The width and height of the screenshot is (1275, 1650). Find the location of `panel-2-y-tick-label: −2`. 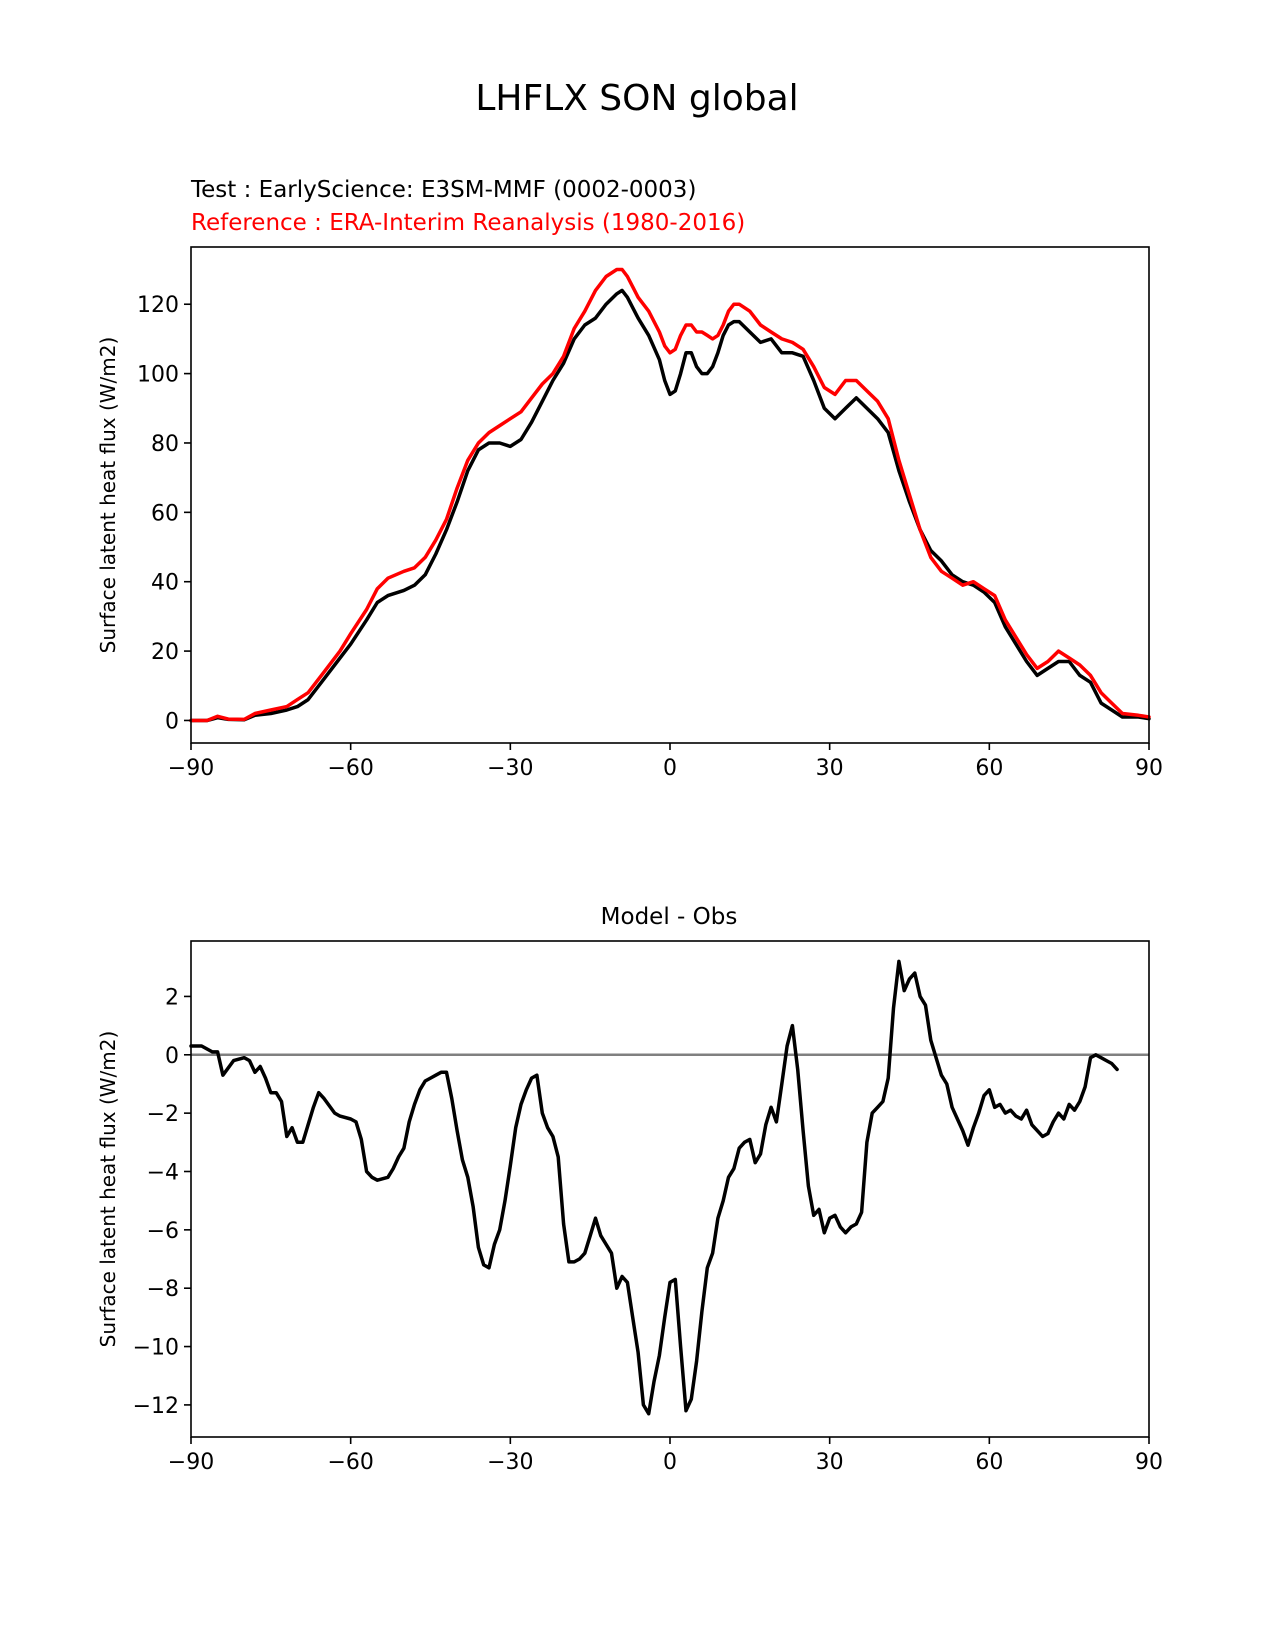

panel-2-y-tick-label: −2 is located at coordinates (163, 1114).